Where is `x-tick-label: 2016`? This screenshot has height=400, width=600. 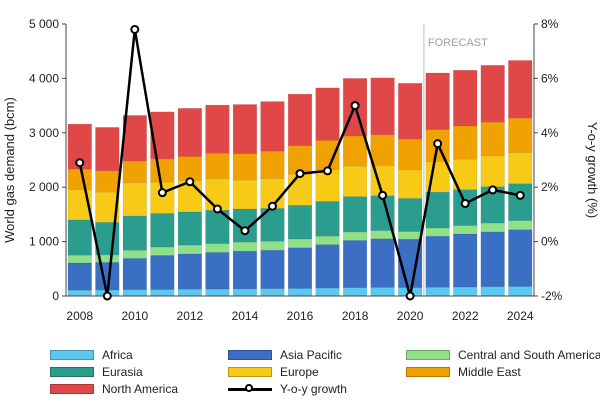
x-tick-label: 2016 is located at coordinates (300, 316).